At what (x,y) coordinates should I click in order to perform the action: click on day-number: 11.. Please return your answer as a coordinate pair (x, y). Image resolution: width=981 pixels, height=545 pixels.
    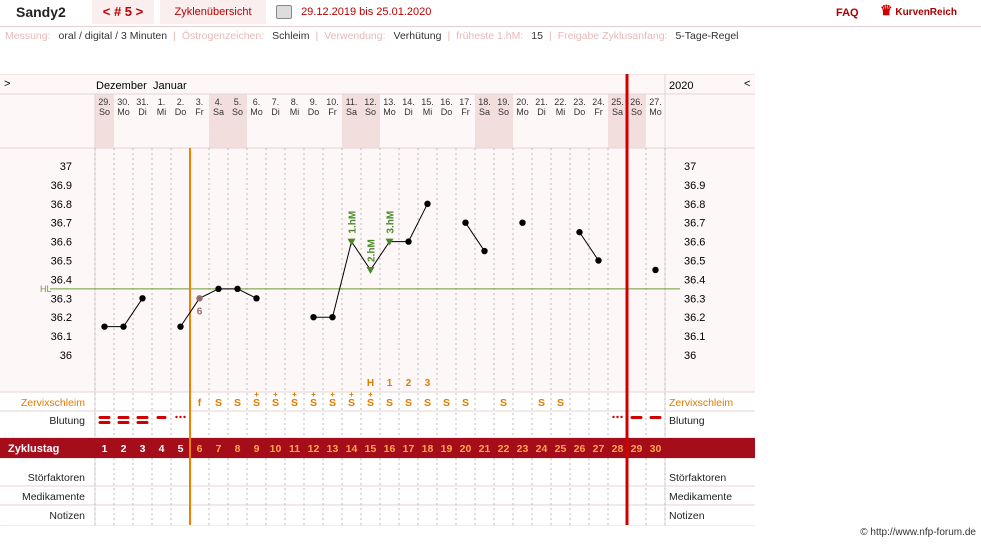
    Looking at the image, I should click on (352, 102).